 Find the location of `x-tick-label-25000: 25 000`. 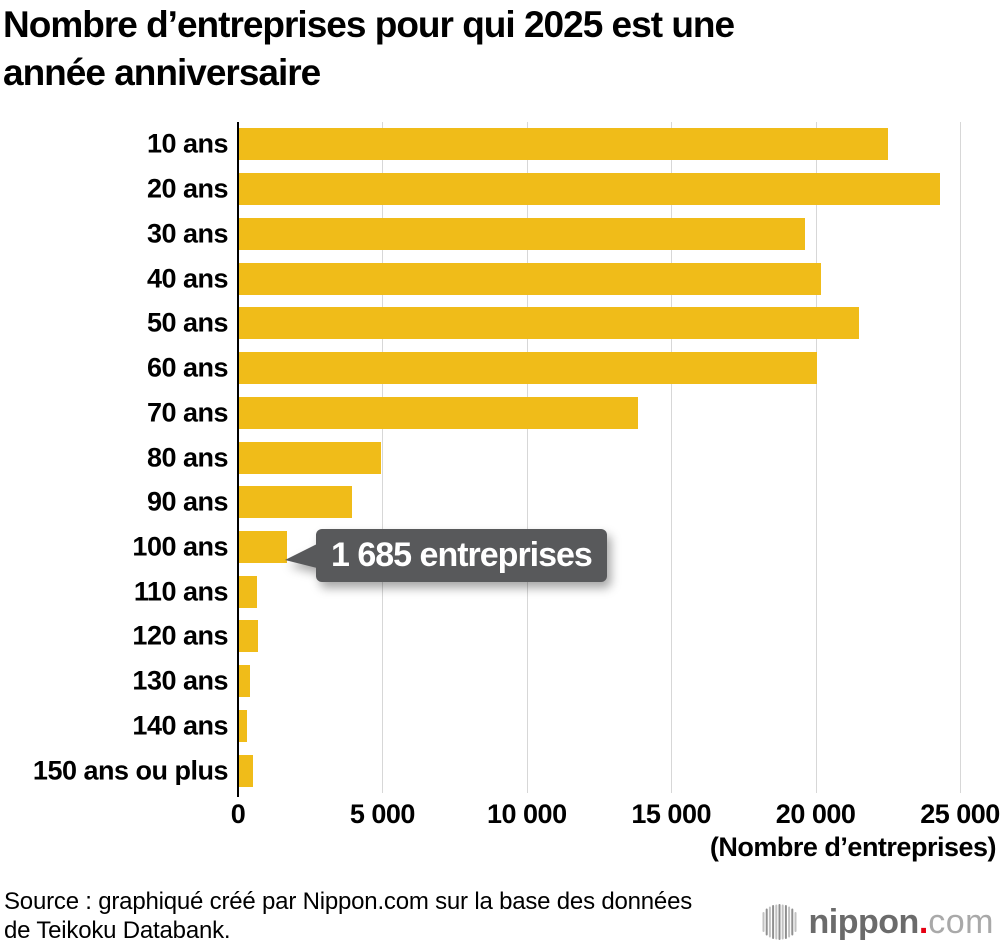

x-tick-label-25000: 25 000 is located at coordinates (960, 814).